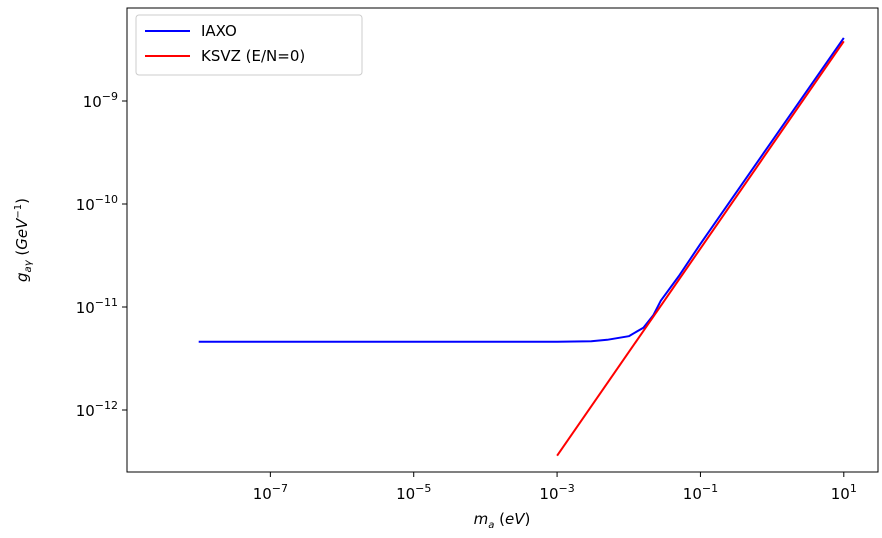 The height and width of the screenshot is (538, 882). What do you see at coordinates (270, 492) in the screenshot?
I see `x-tick-label: 10⁻⁷` at bounding box center [270, 492].